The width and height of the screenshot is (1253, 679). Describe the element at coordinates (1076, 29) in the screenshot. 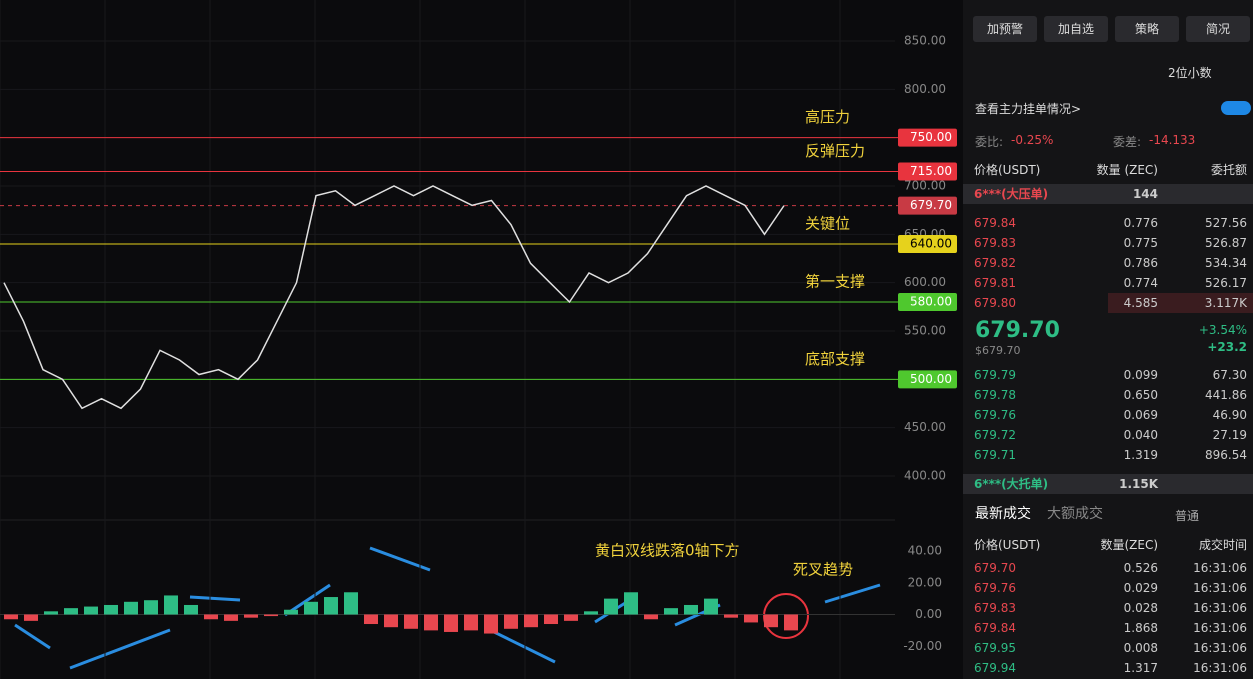

I see `btn: 加自选` at that location.